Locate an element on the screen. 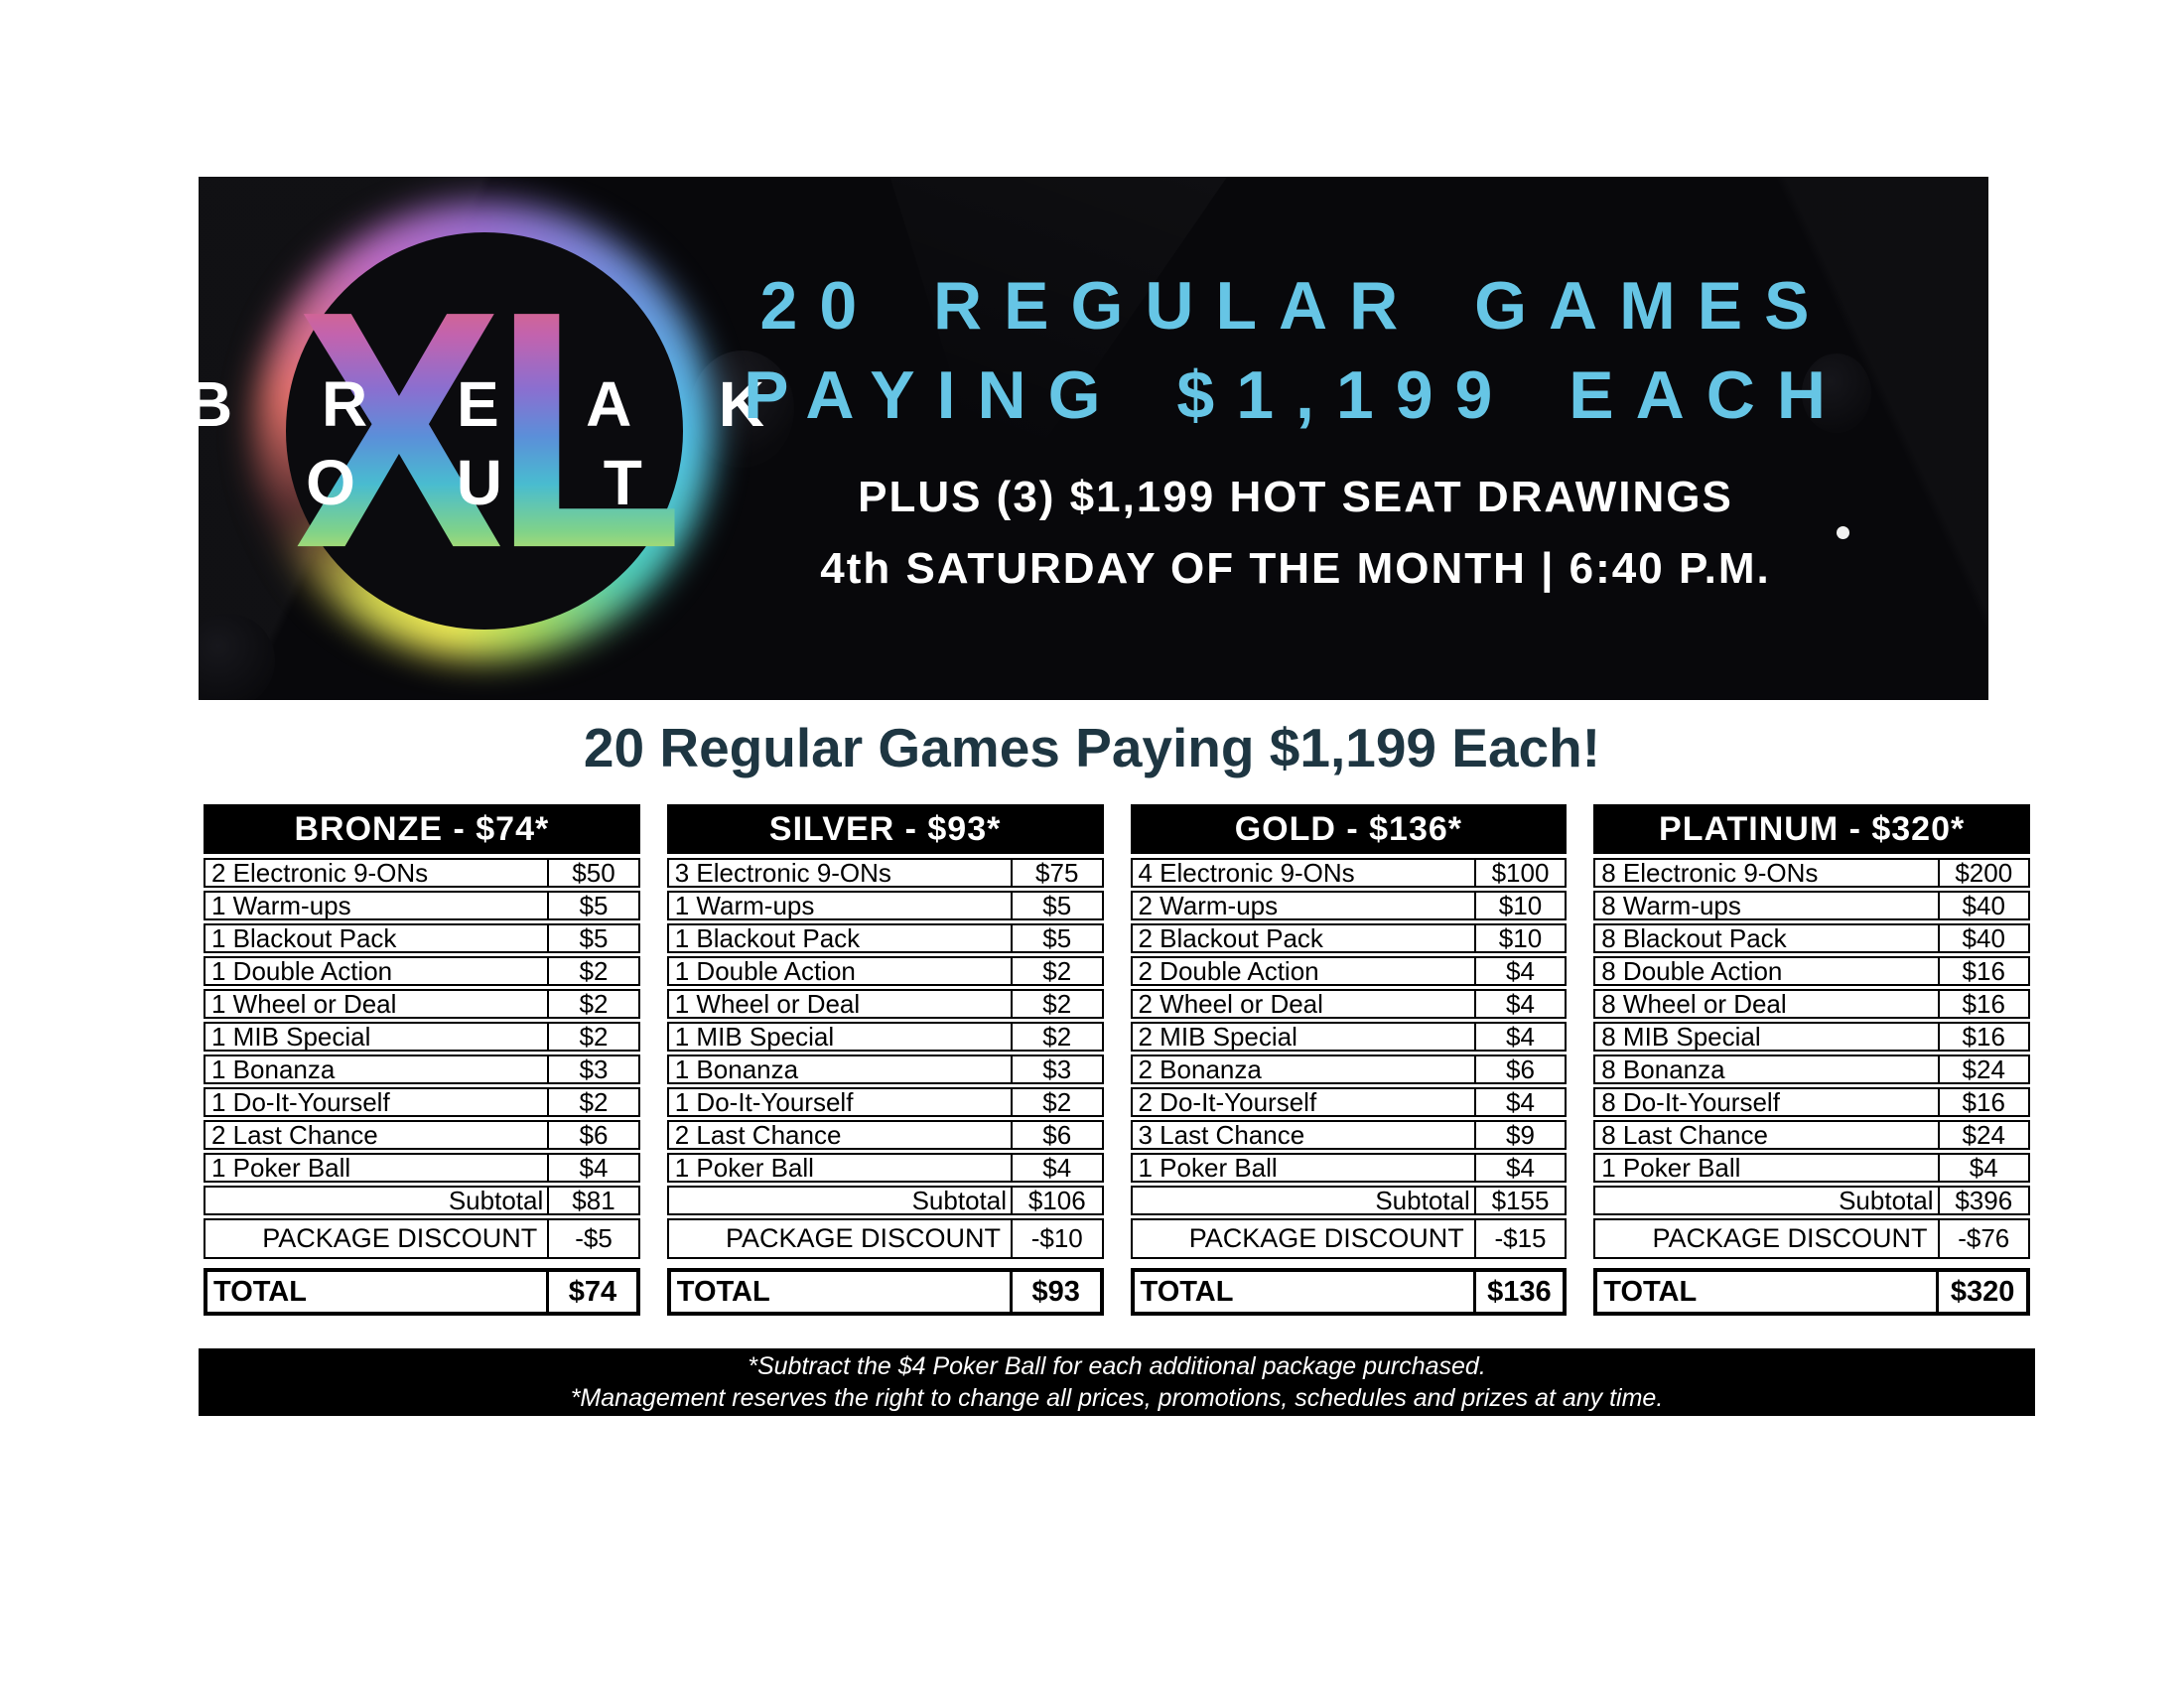  table-row: 8 Double Action $16 is located at coordinates (1811, 971).